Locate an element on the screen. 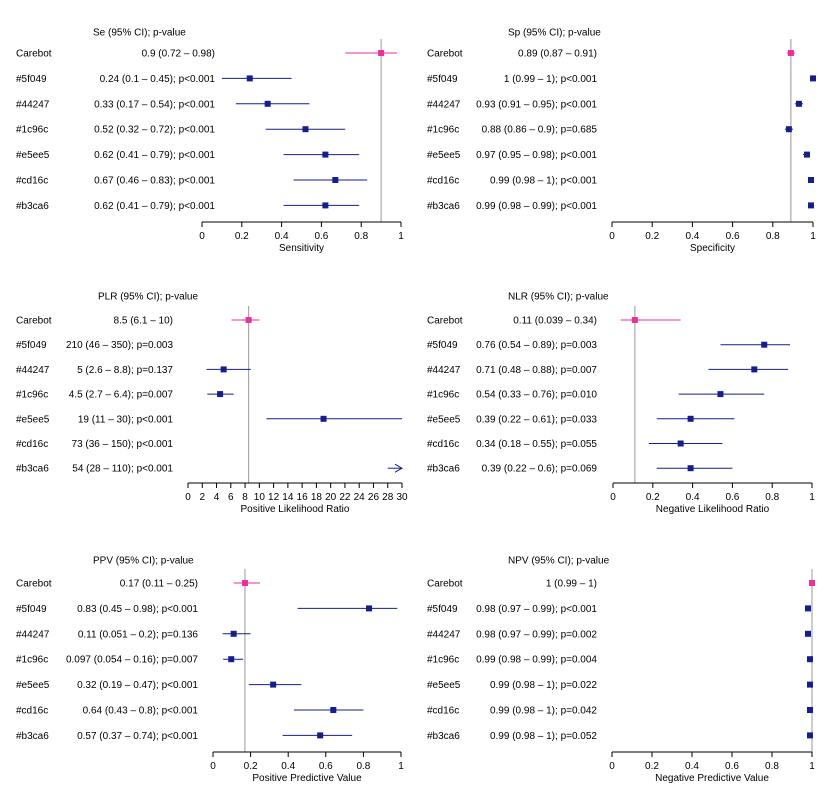  row-estimate-label: 0.76 (0.54 – 0.89); p=0.003 is located at coordinates (536, 345).